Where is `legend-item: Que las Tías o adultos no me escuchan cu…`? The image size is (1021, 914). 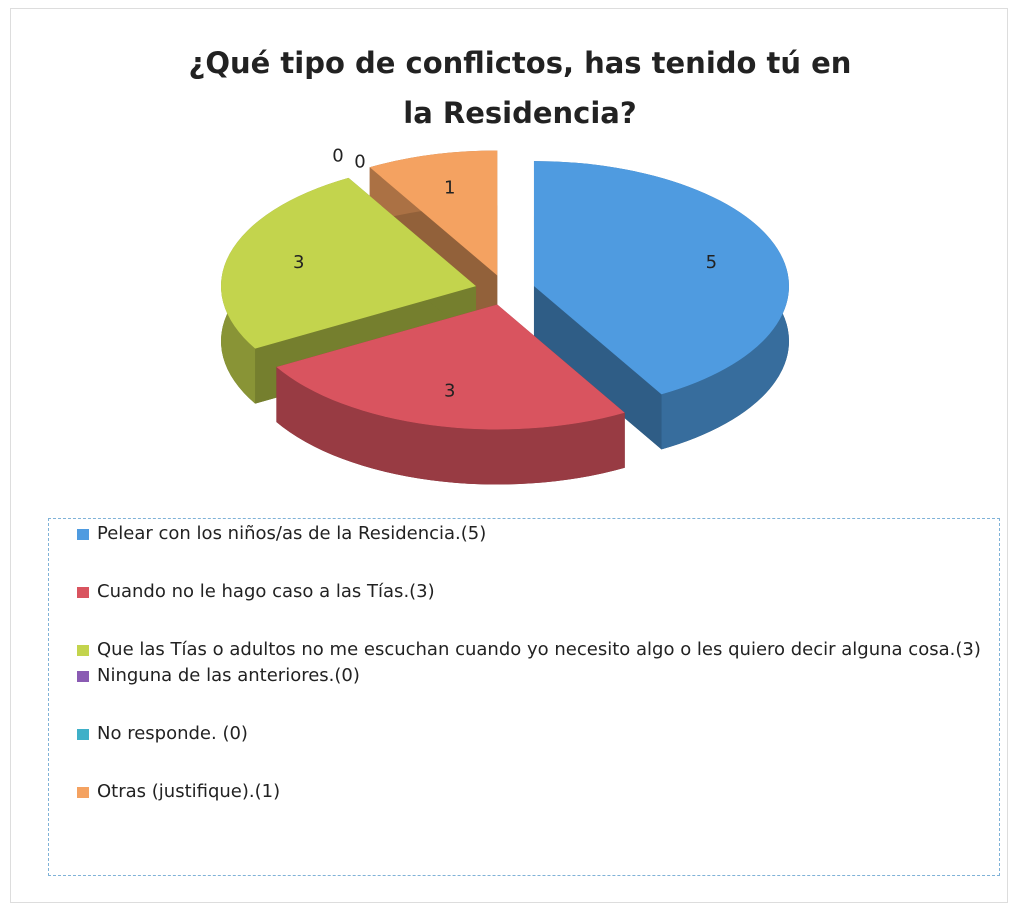 legend-item: Que las Tías o adultos no me escuchan cu… is located at coordinates (533, 650).